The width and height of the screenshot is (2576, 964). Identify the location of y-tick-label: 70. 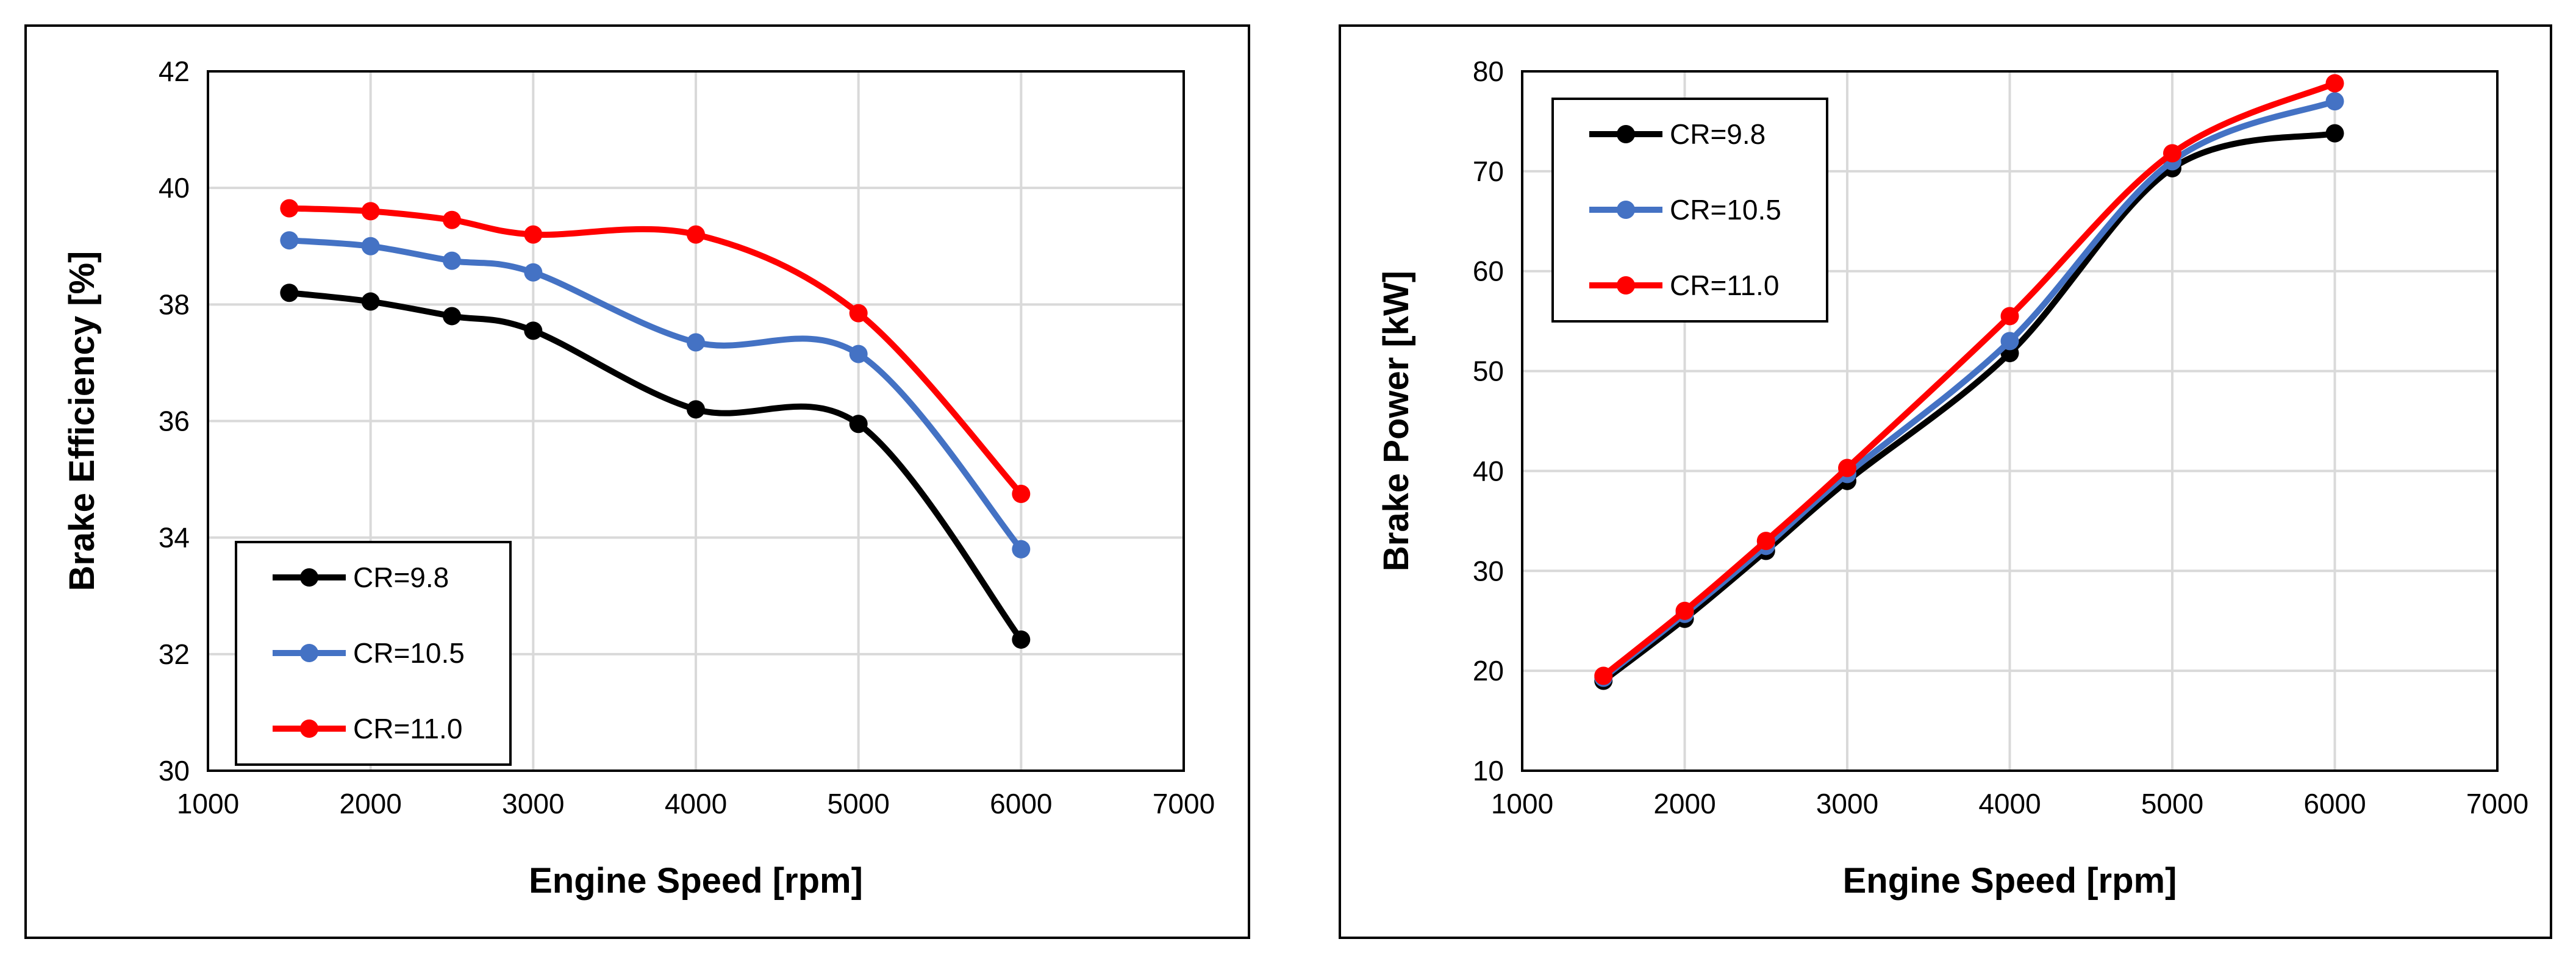
(1488, 171).